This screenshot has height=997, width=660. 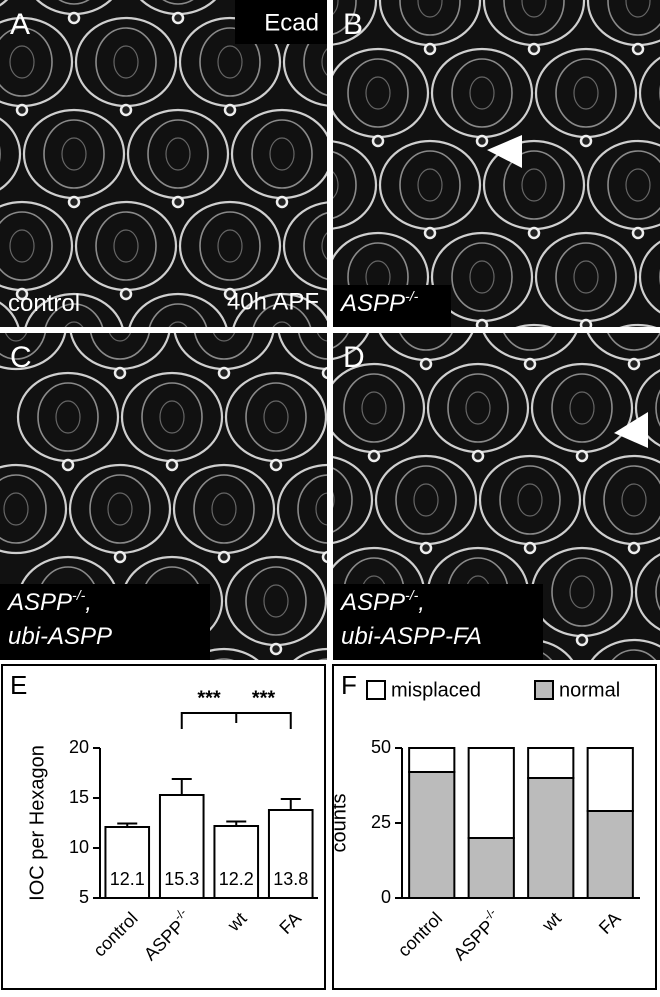 I want to click on panel-label: Ecad, so click(x=291, y=22).